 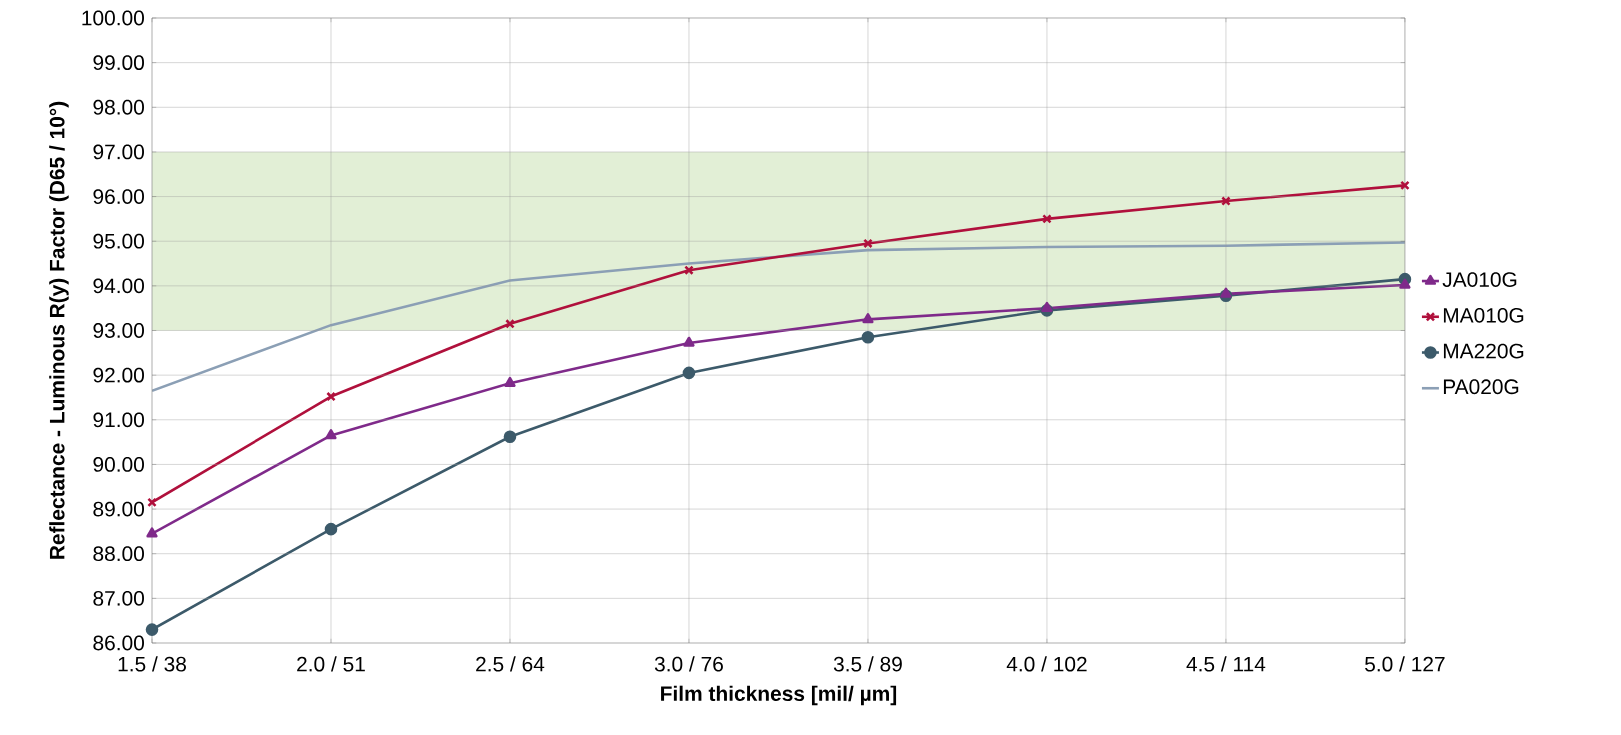 I want to click on y-tick-label: 98.00, so click(x=118, y=107).